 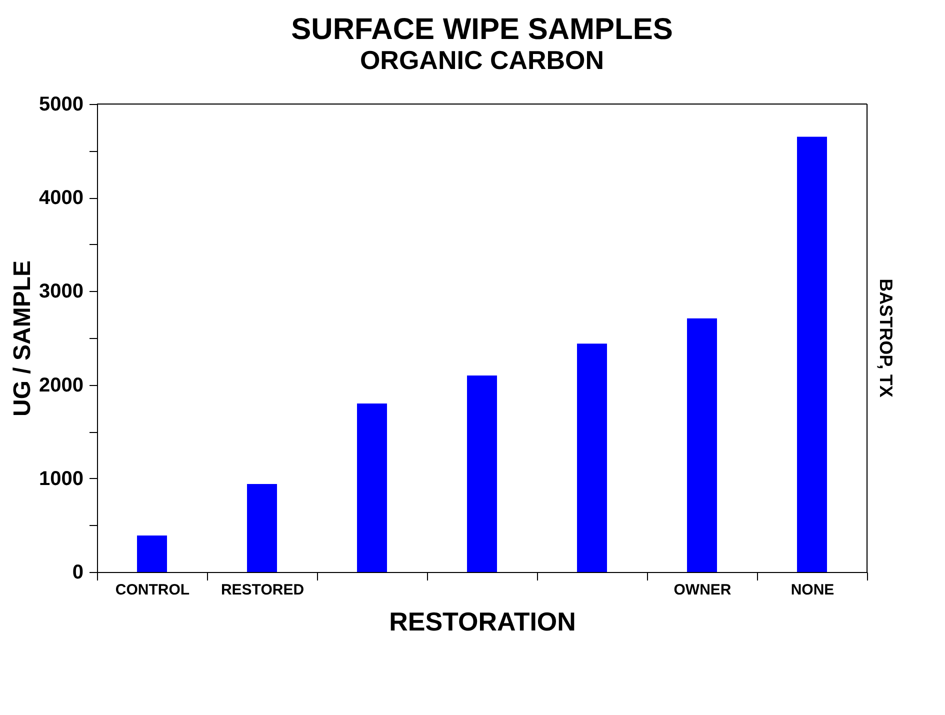 I want to click on y-tick-label: 0, so click(x=78, y=573).